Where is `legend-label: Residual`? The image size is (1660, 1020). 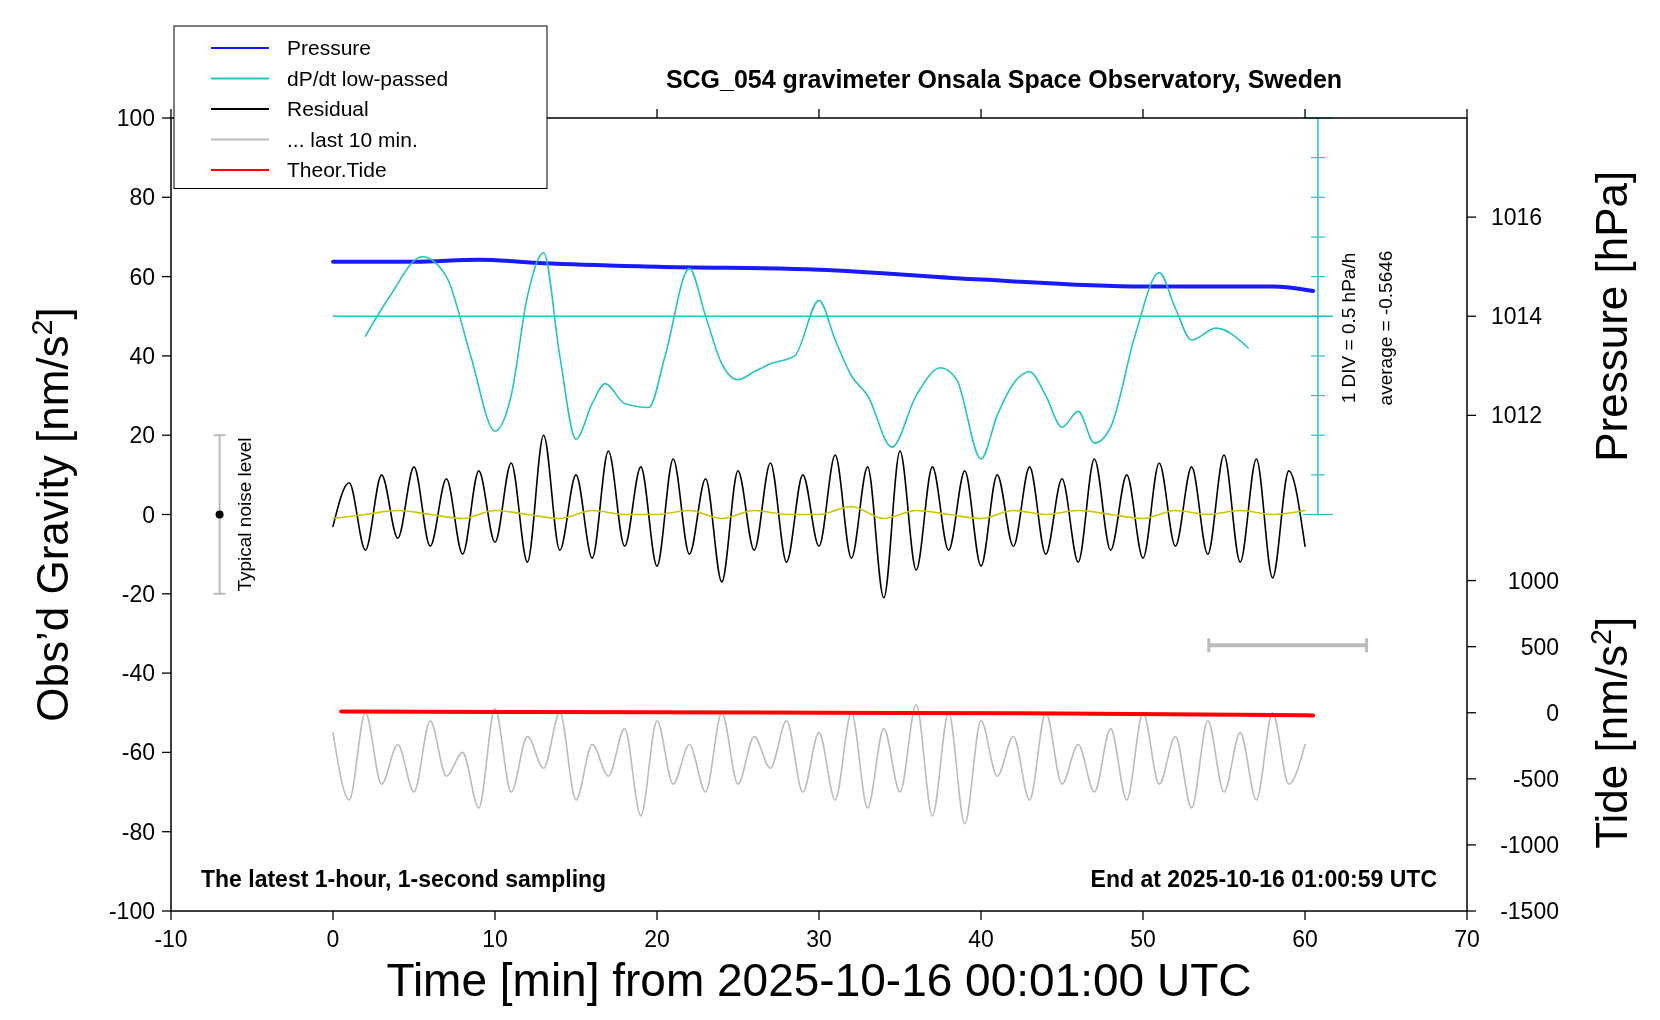
legend-label: Residual is located at coordinates (328, 108).